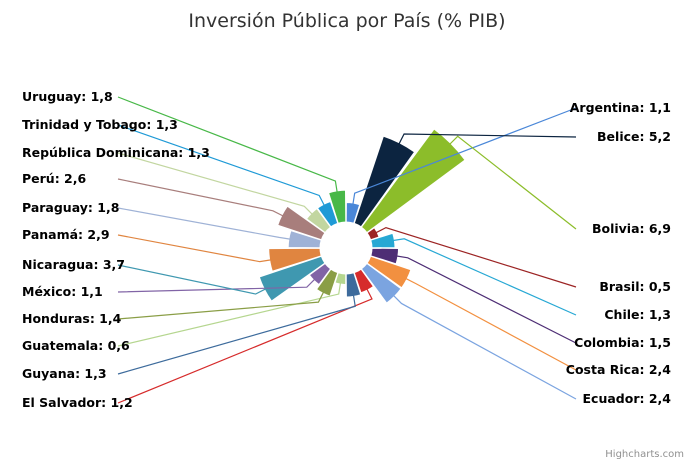 The image size is (694, 463). What do you see at coordinates (340, 279) in the screenshot?
I see `slice-guatemala` at bounding box center [340, 279].